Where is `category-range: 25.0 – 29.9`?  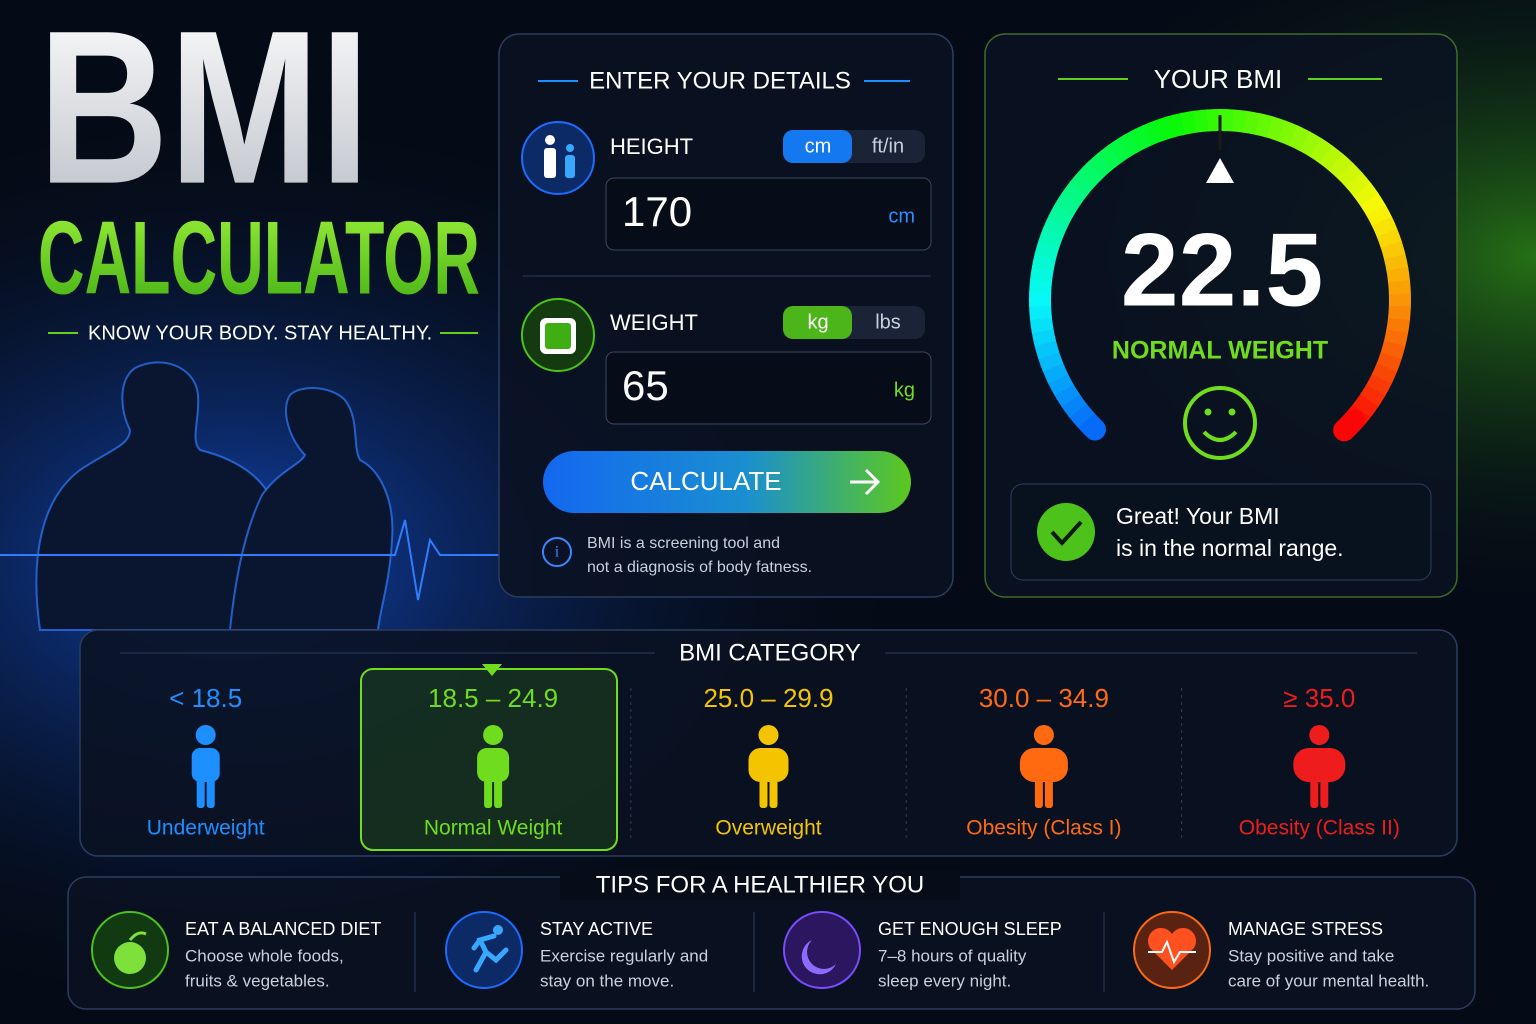
category-range: 25.0 – 29.9 is located at coordinates (768, 698).